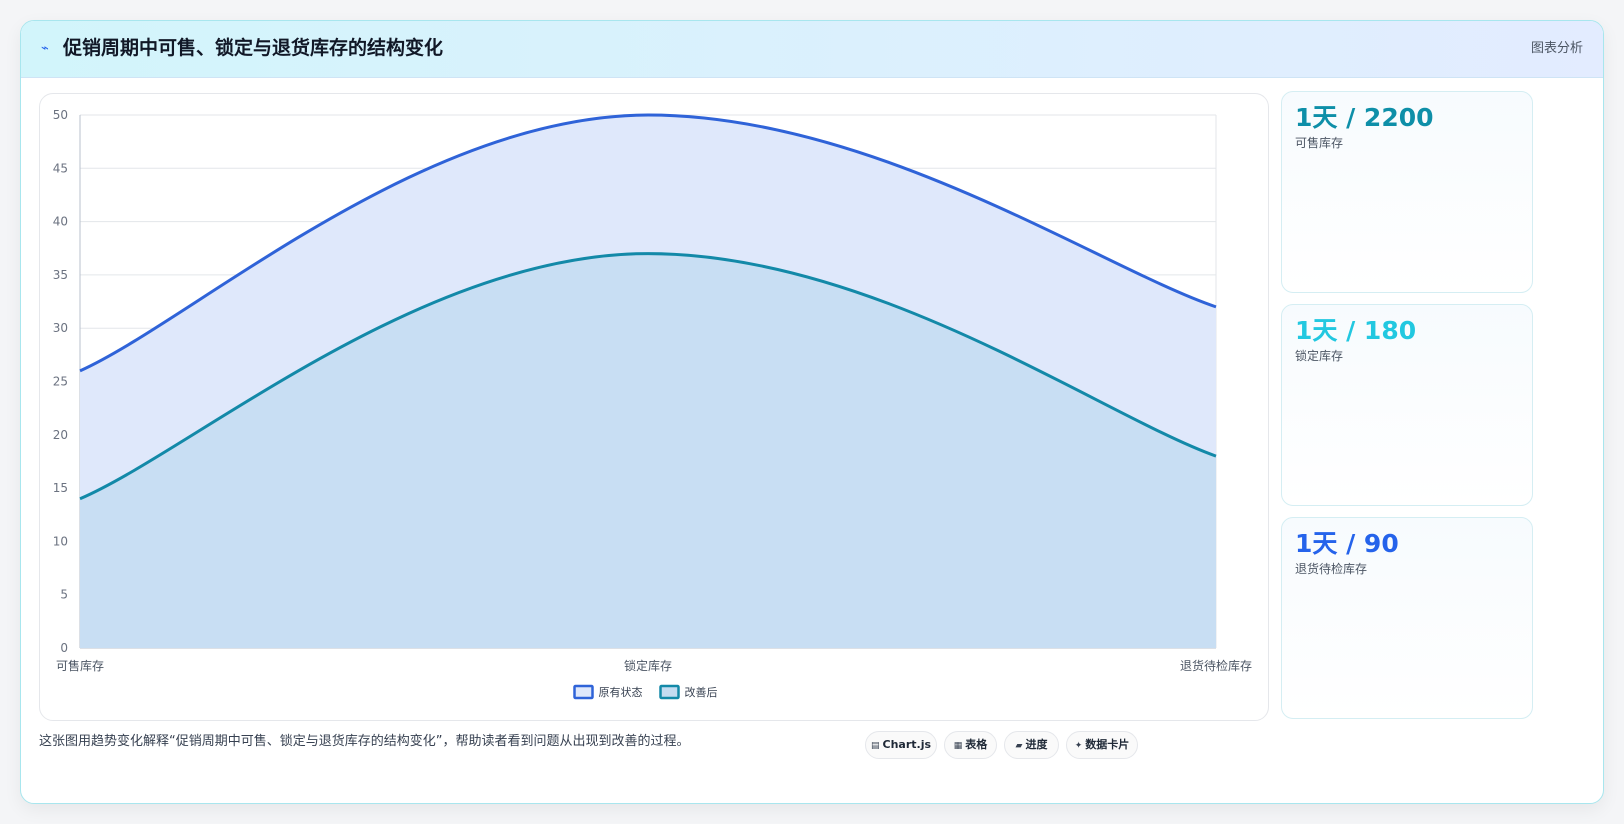 Image resolution: width=1624 pixels, height=824 pixels. I want to click on stat-card-returns: 1天 / 90 退货待检库存, so click(1407, 618).